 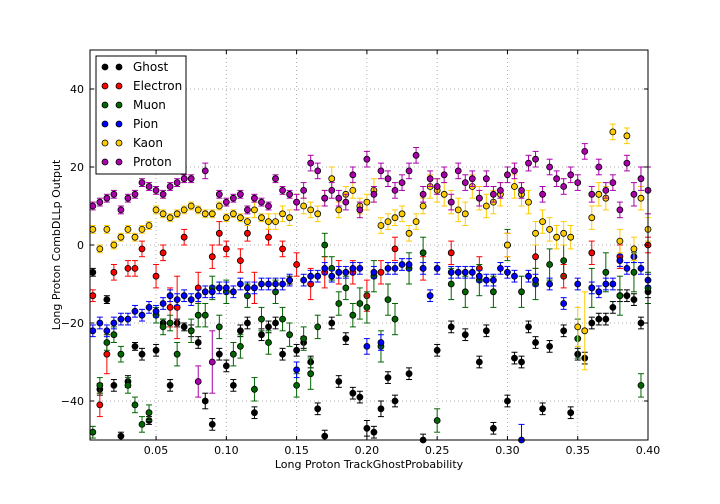 What do you see at coordinates (119, 67) in the screenshot?
I see `legend-marker-ghost` at bounding box center [119, 67].